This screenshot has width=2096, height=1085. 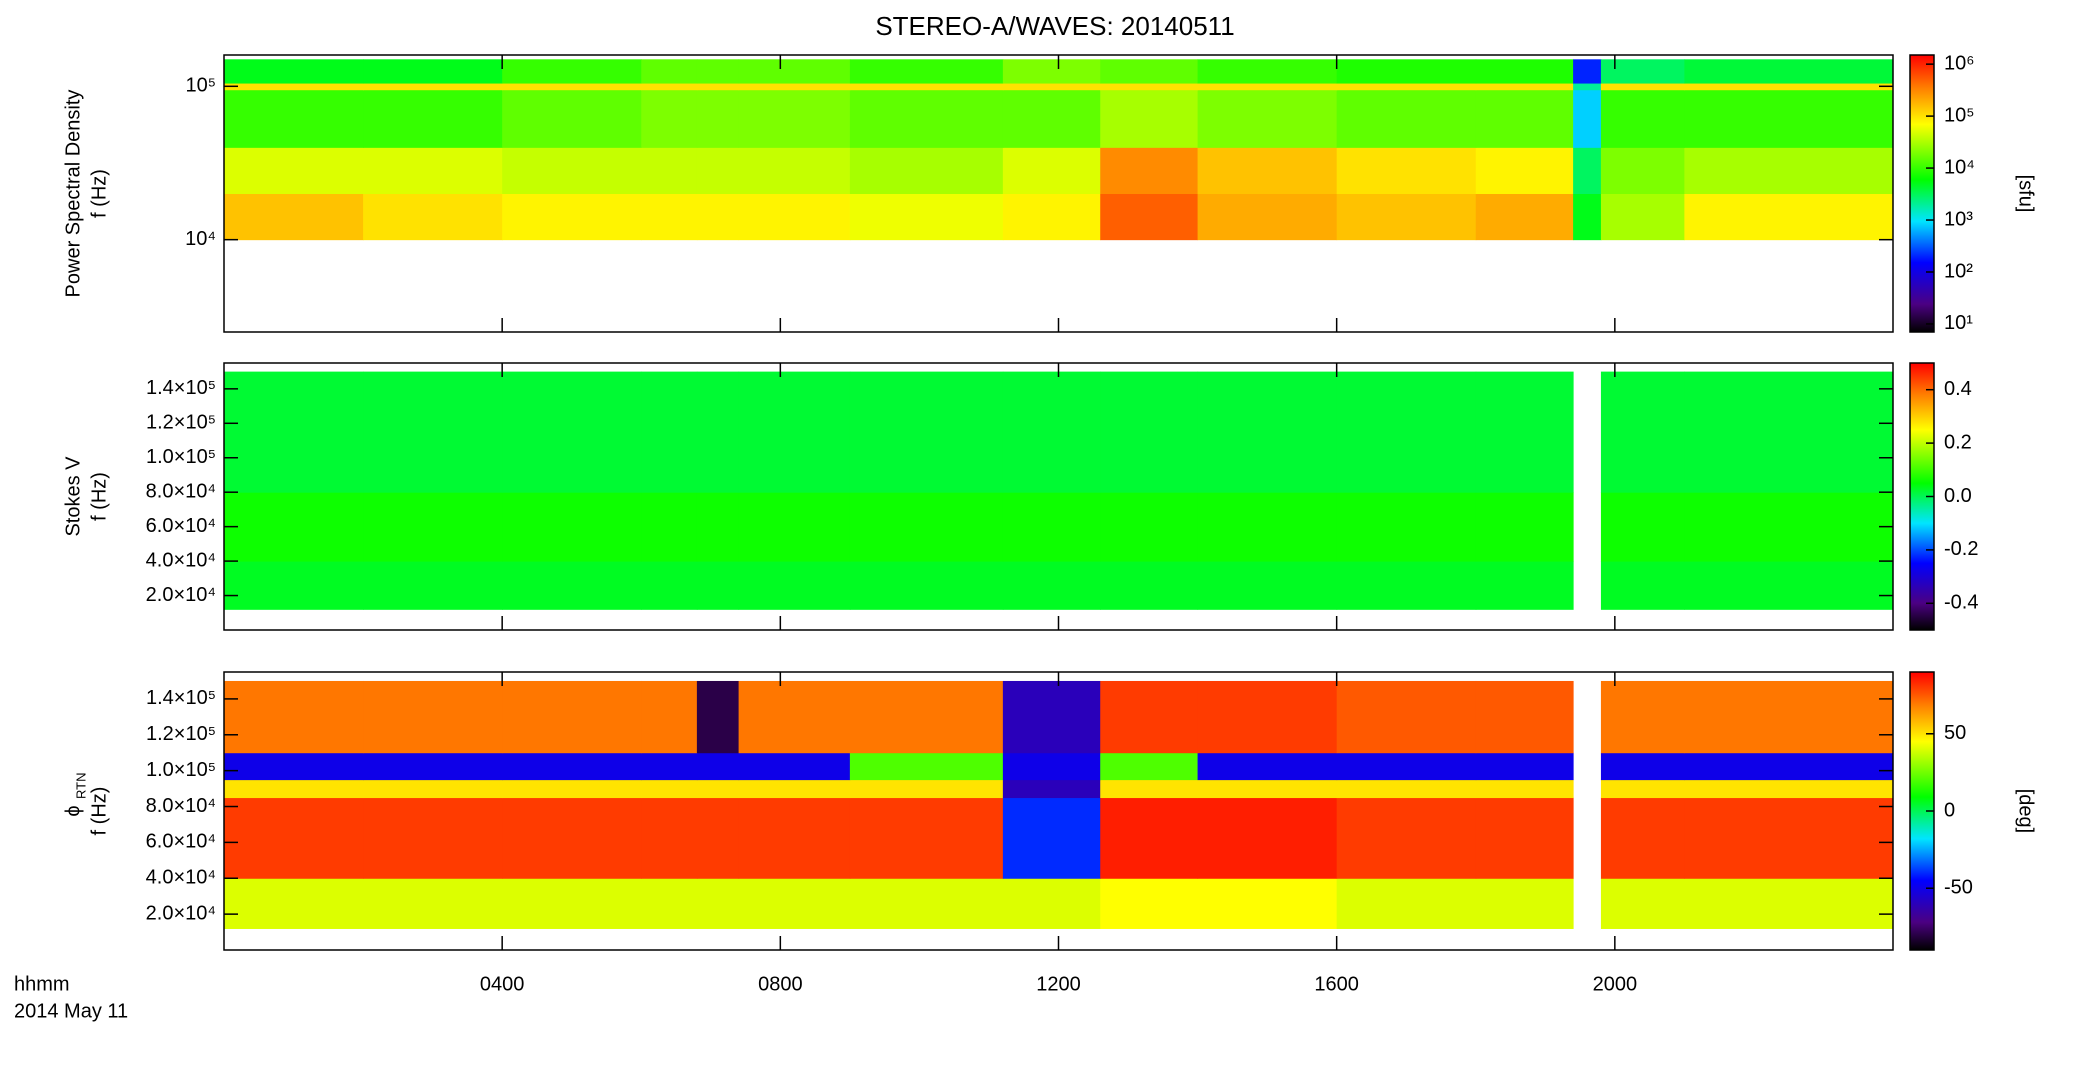 I want to click on colorbar-tick-label: 10¹, so click(x=1958, y=323).